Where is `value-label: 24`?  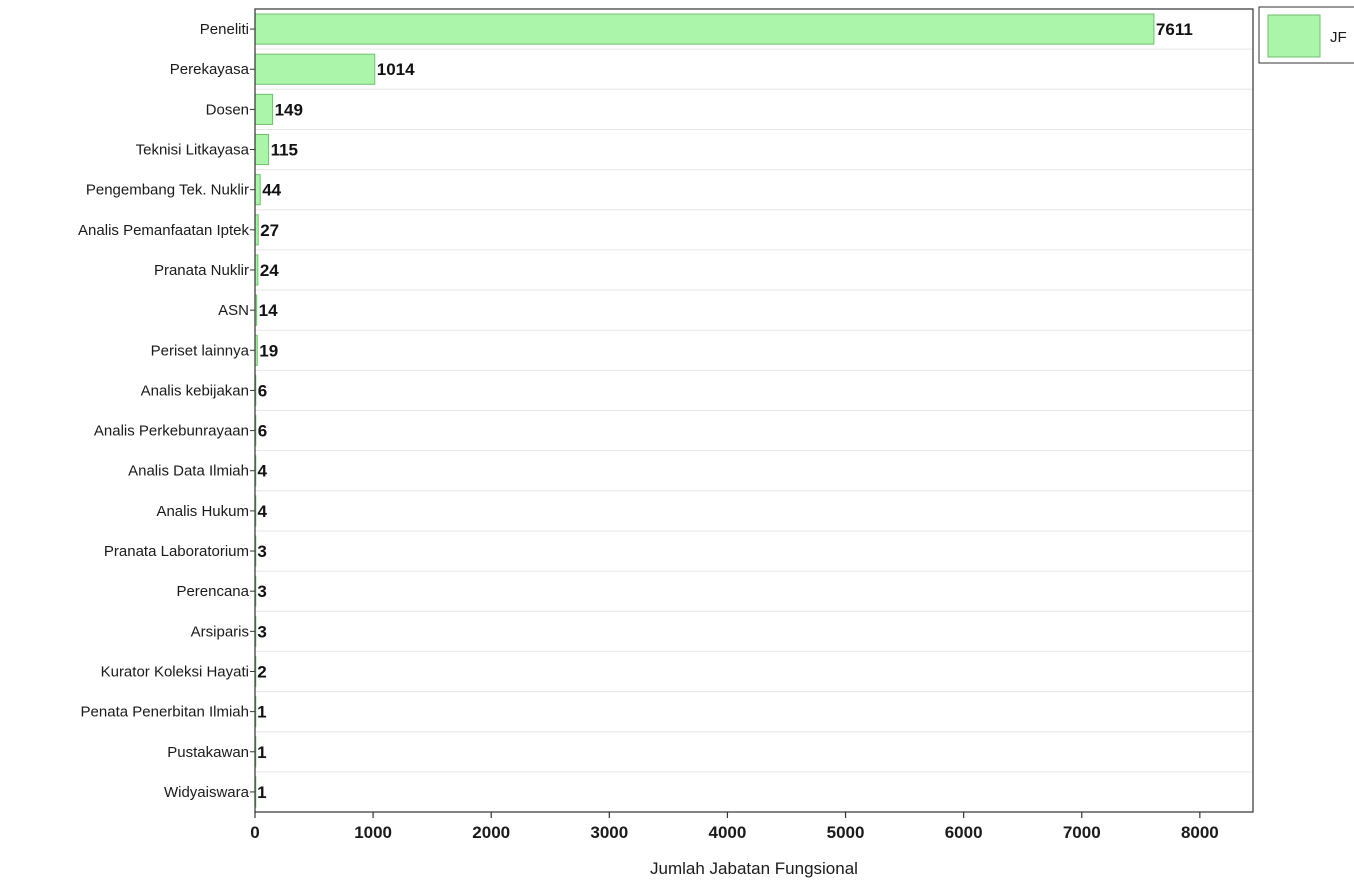
value-label: 24 is located at coordinates (269, 270).